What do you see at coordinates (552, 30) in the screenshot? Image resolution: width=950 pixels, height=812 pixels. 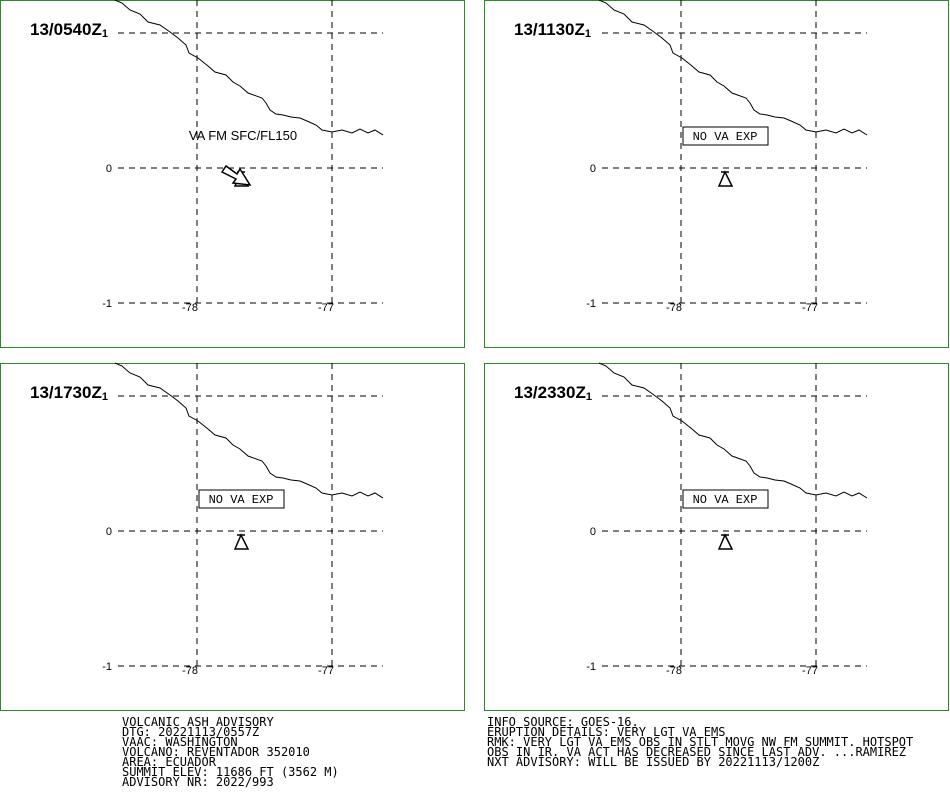 I see `valid-time: 13/1130Z1` at bounding box center [552, 30].